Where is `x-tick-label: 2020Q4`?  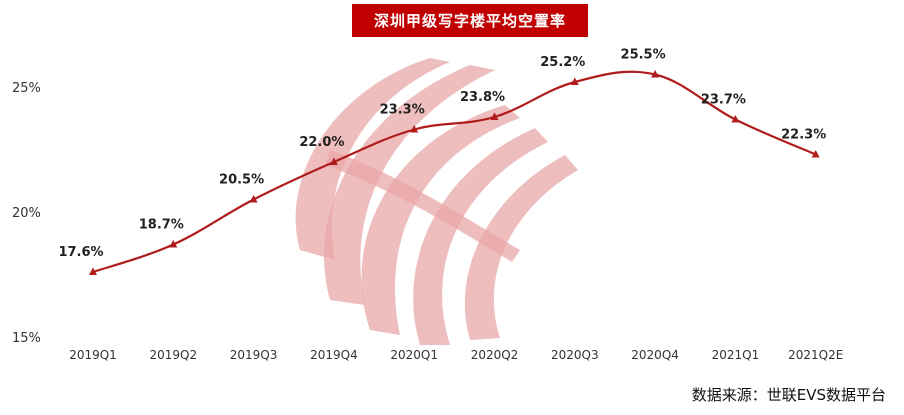 x-tick-label: 2020Q4 is located at coordinates (655, 355).